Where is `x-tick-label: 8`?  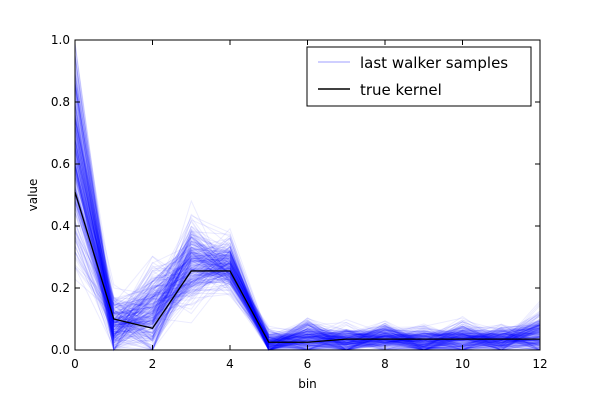
x-tick-label: 8 is located at coordinates (385, 364).